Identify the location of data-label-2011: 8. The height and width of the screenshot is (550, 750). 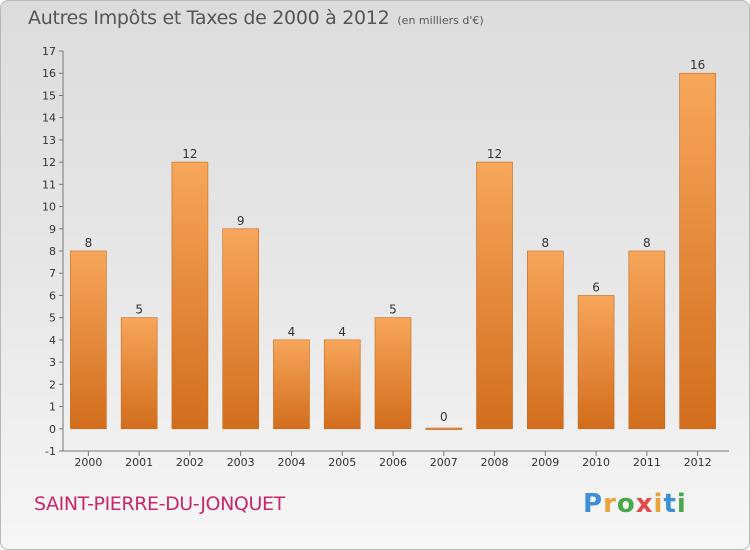
(647, 243).